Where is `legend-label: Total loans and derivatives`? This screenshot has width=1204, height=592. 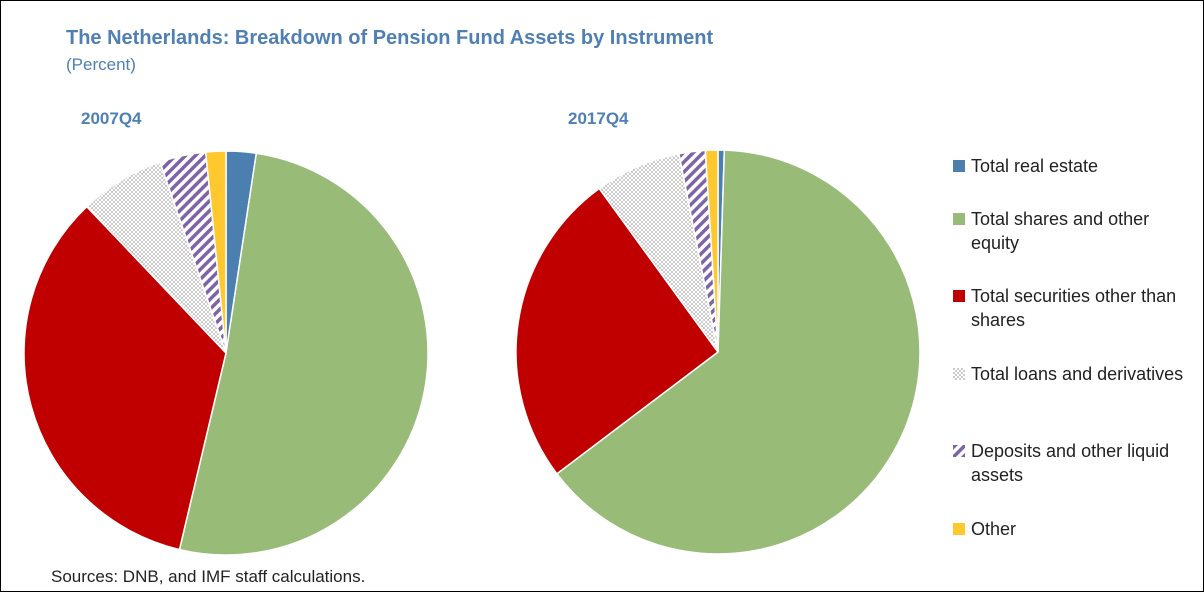
legend-label: Total loans and derivatives is located at coordinates (1077, 374).